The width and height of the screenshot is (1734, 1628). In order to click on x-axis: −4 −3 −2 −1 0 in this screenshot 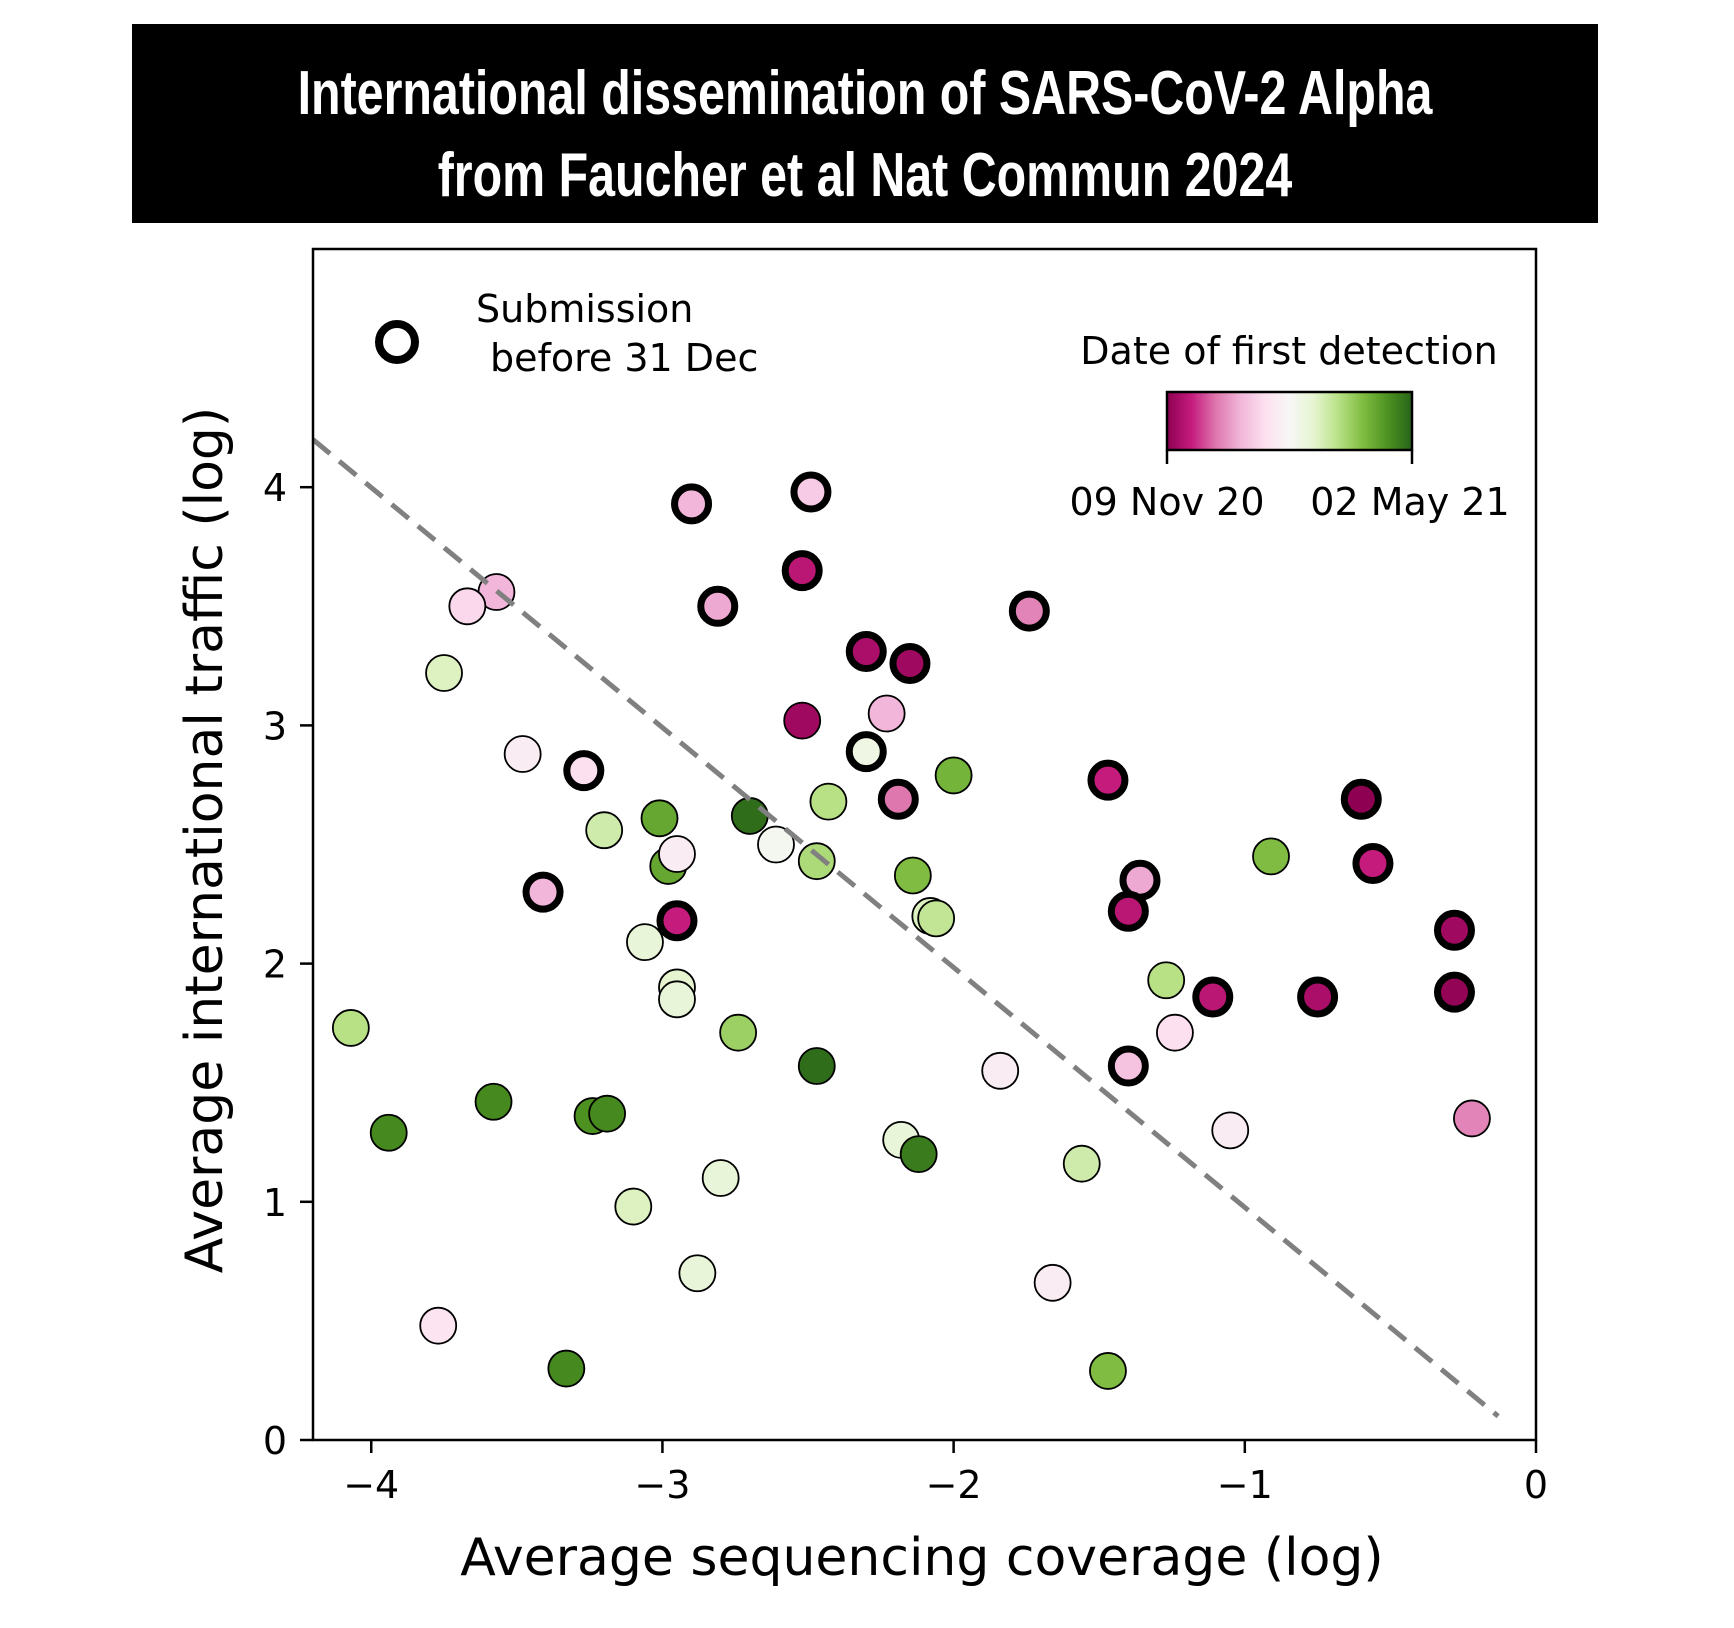, I will do `click(945, 1473)`.